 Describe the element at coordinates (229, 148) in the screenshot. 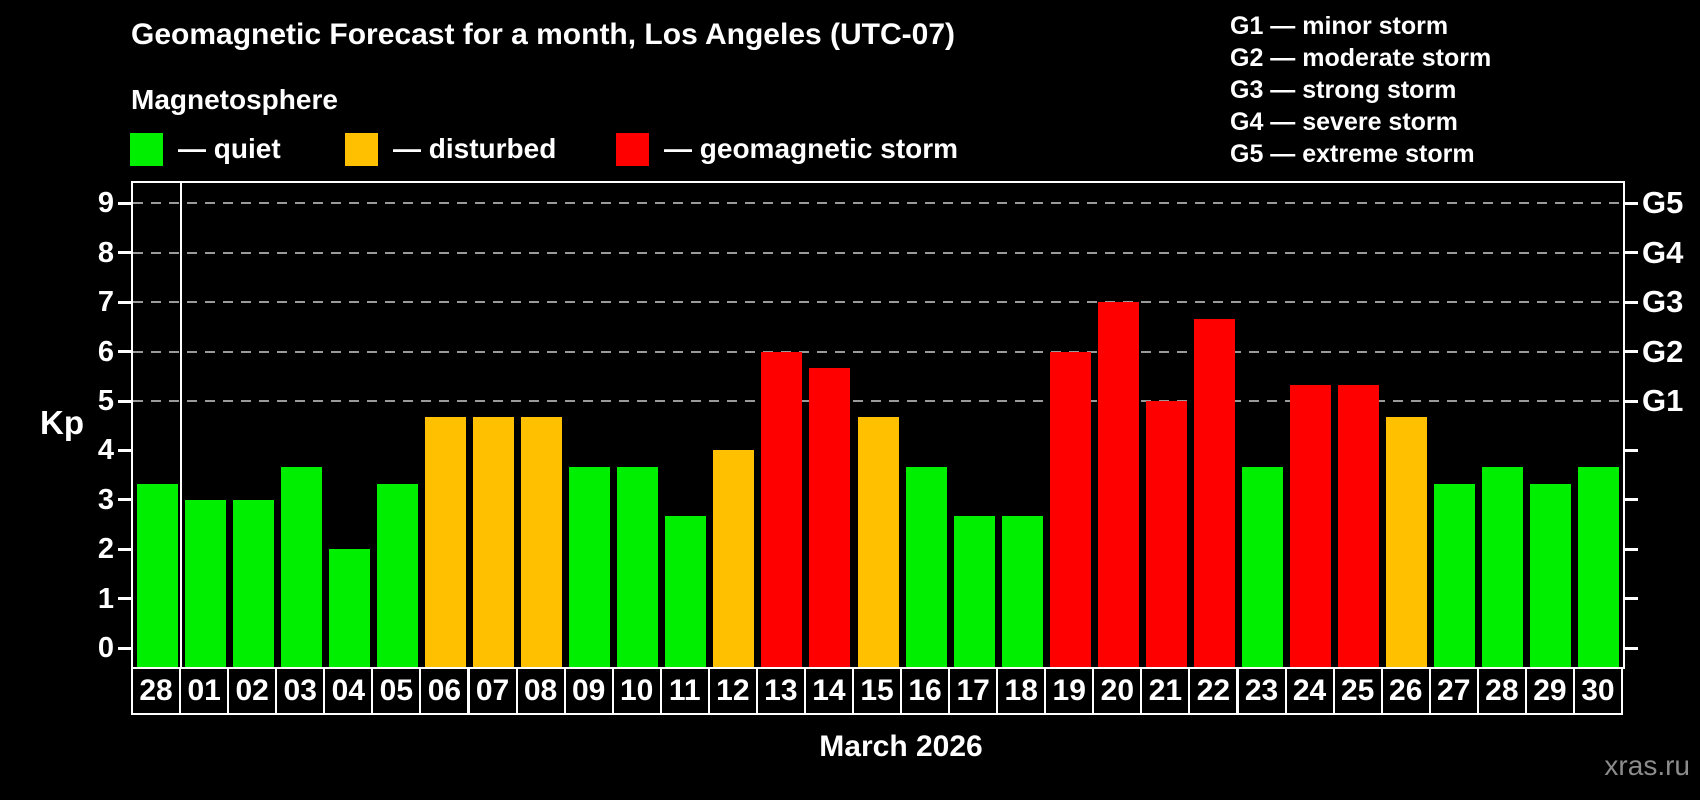

I see `legend-label-quiet: — quiet` at that location.